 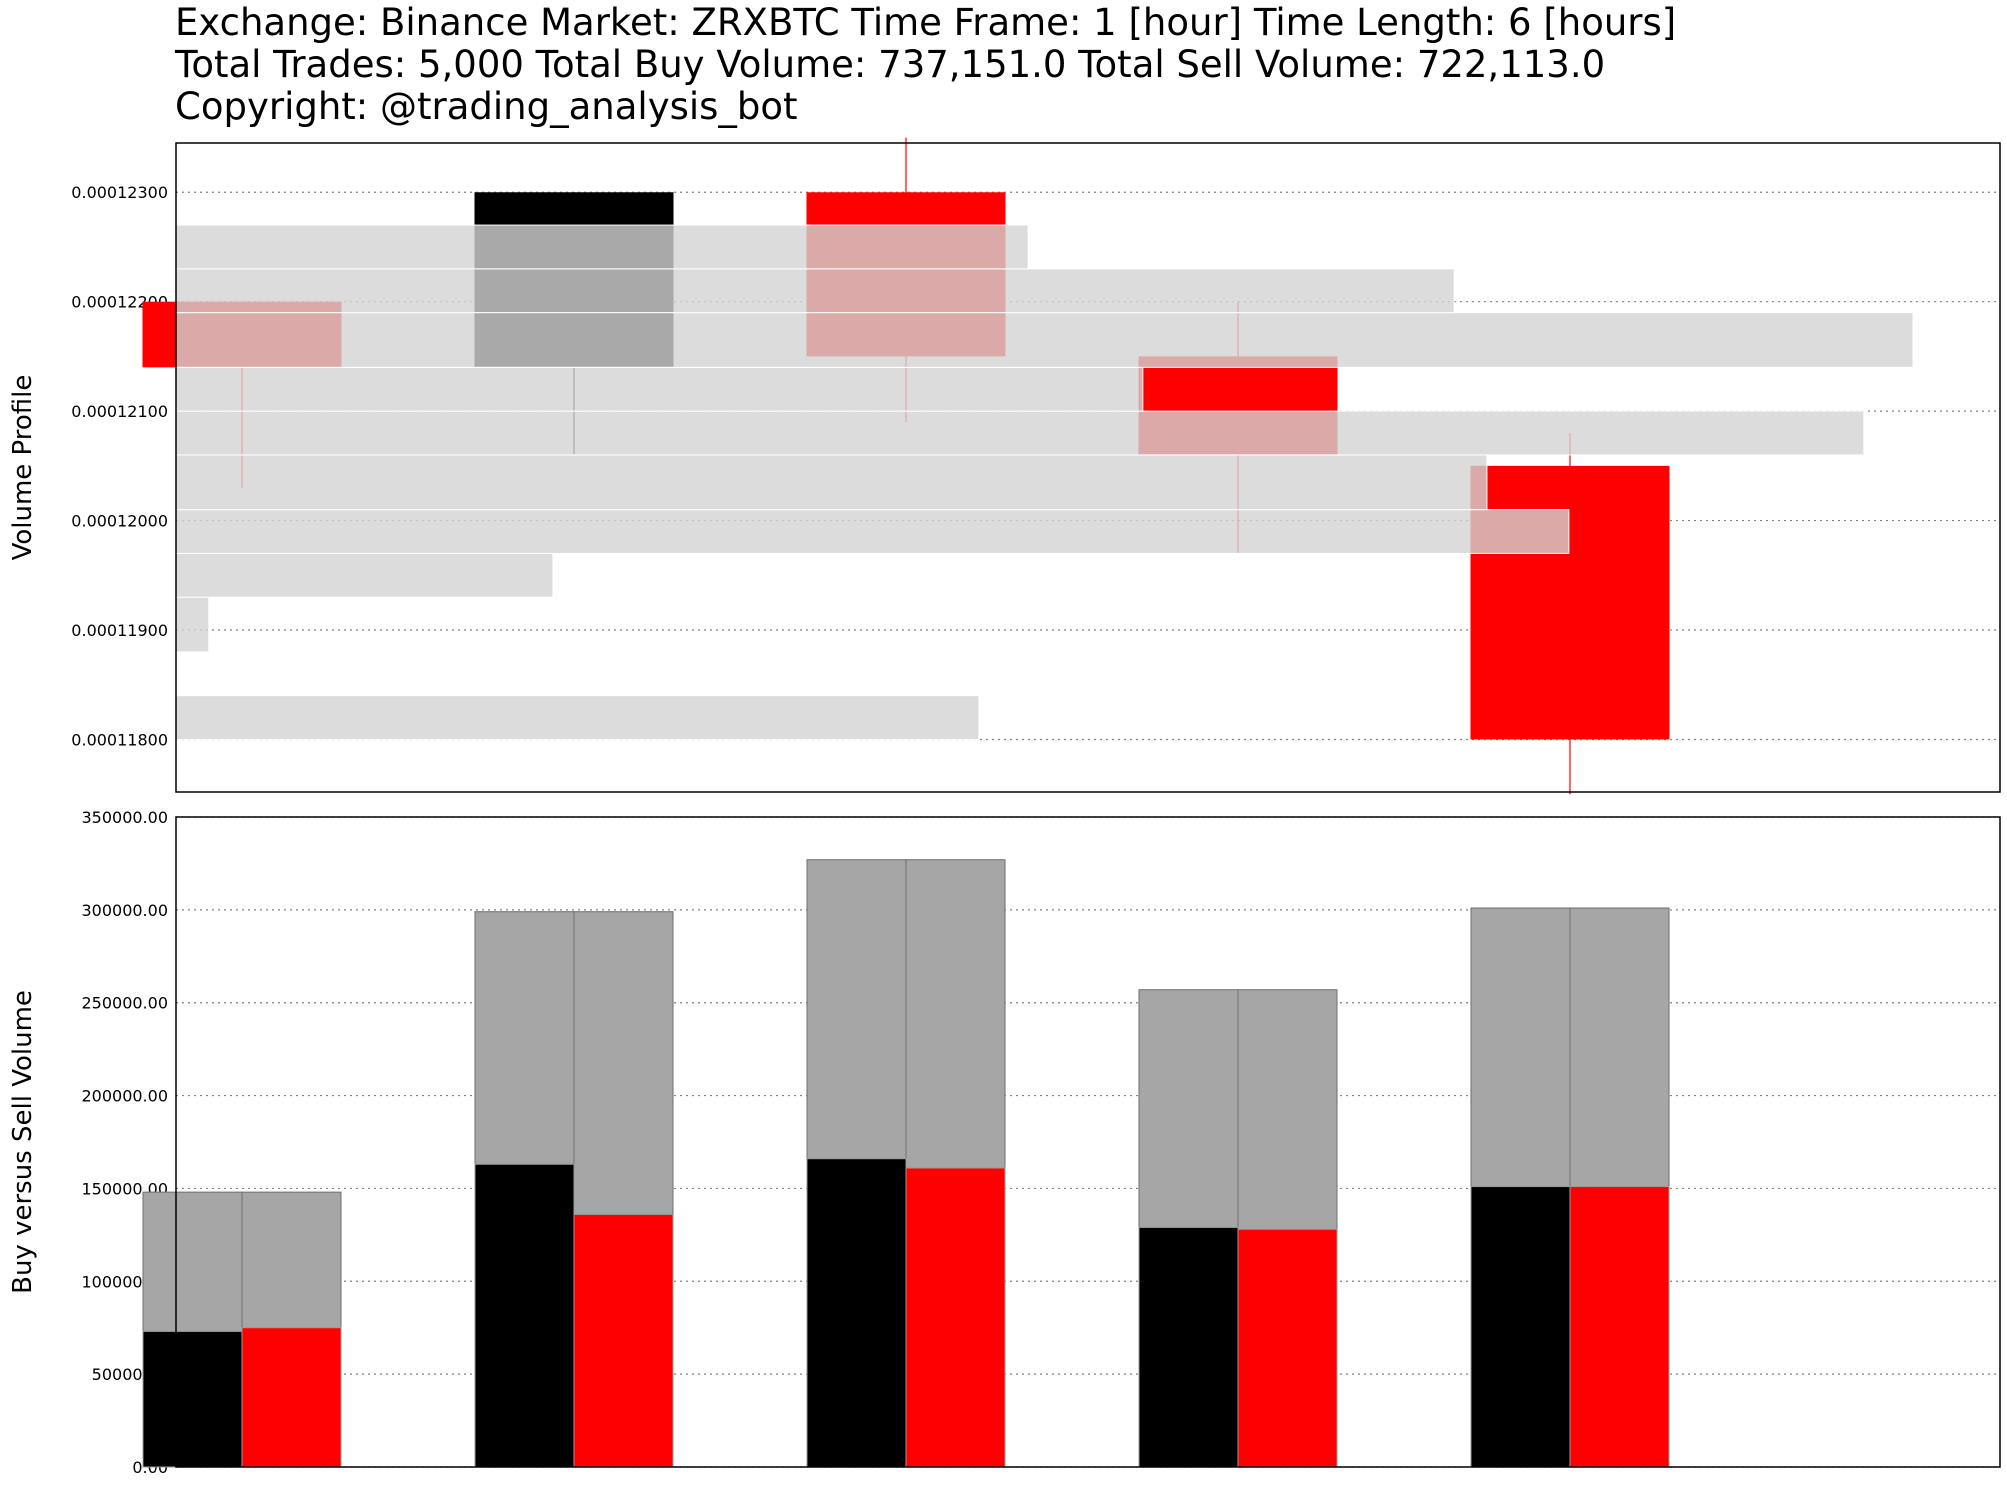 What do you see at coordinates (1570, 602) in the screenshot?
I see `candle-body` at bounding box center [1570, 602].